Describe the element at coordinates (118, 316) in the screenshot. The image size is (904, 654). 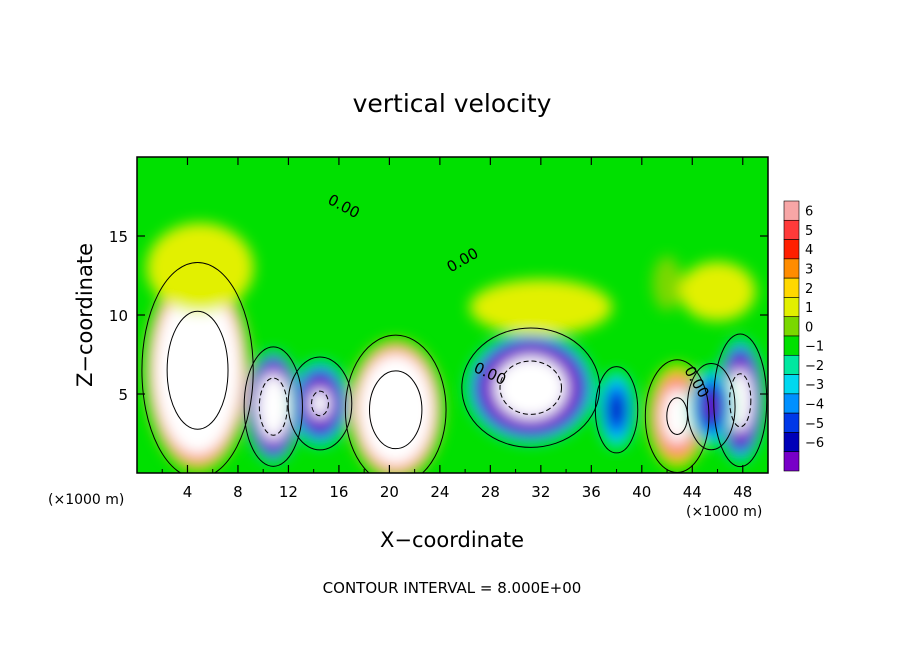
I see `y-tick-label: 10` at that location.